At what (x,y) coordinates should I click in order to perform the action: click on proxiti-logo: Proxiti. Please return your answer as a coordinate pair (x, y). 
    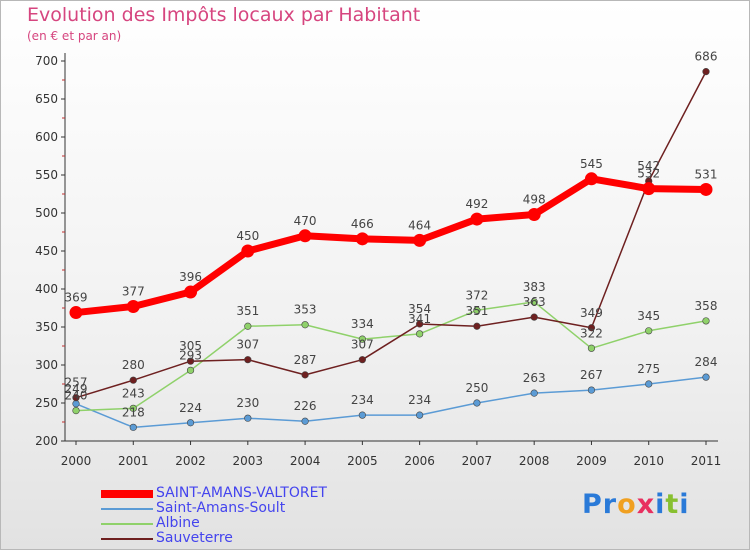
    Looking at the image, I should click on (636, 504).